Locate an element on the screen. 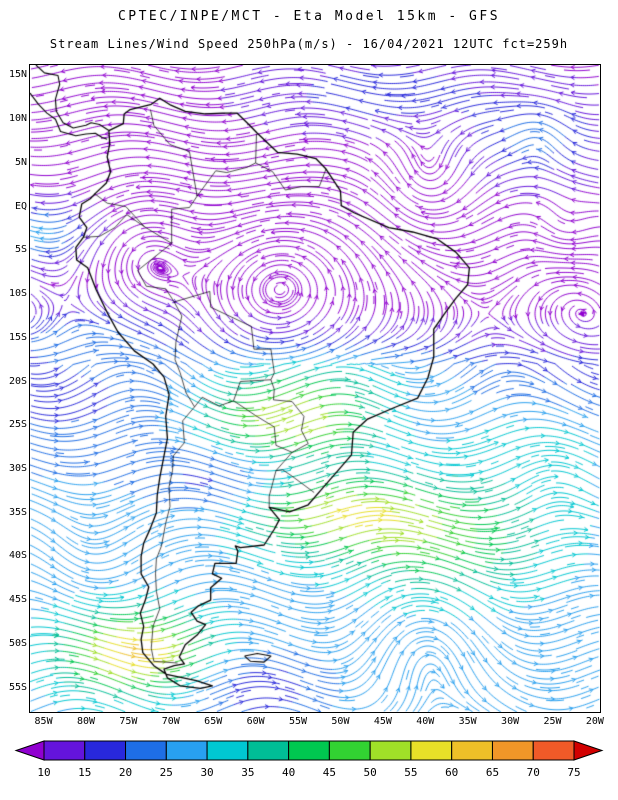  colorbar-tick-label: 25 is located at coordinates (166, 772).